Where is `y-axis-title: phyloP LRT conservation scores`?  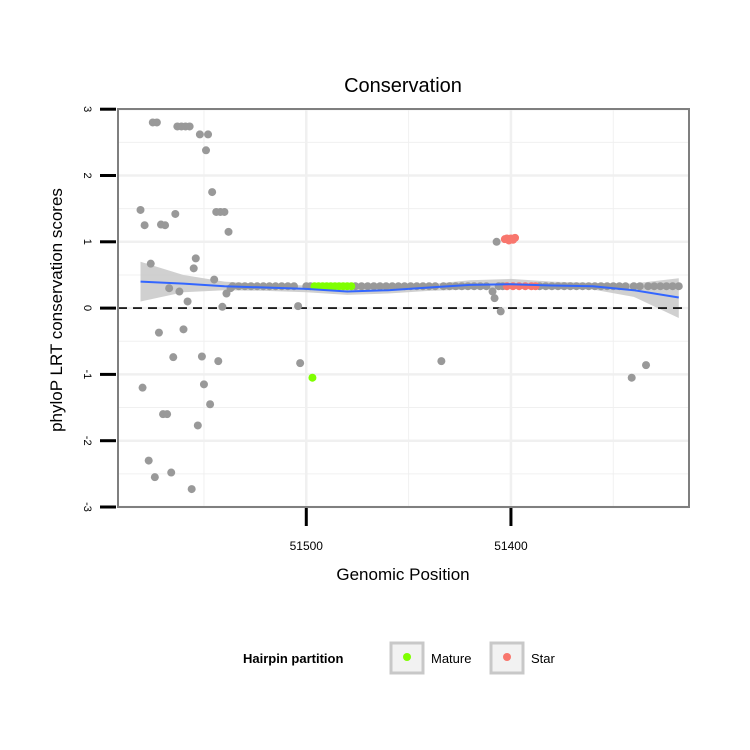
y-axis-title: phyloP LRT conservation scores is located at coordinates (56, 310).